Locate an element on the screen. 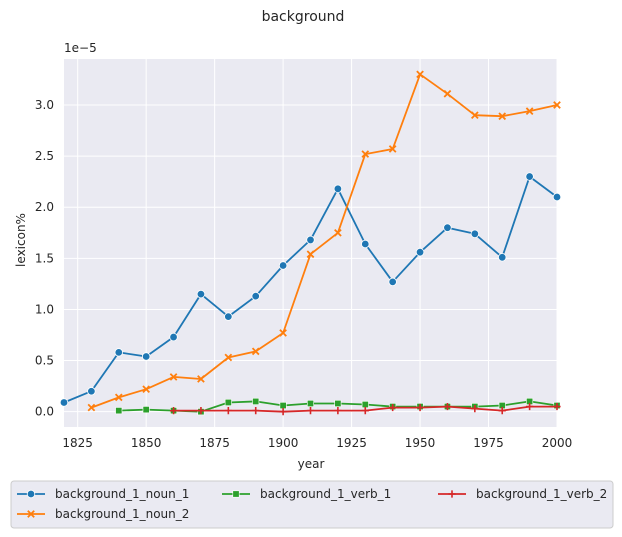 The image size is (622, 537). x-tick-label: 1825 is located at coordinates (77, 443).